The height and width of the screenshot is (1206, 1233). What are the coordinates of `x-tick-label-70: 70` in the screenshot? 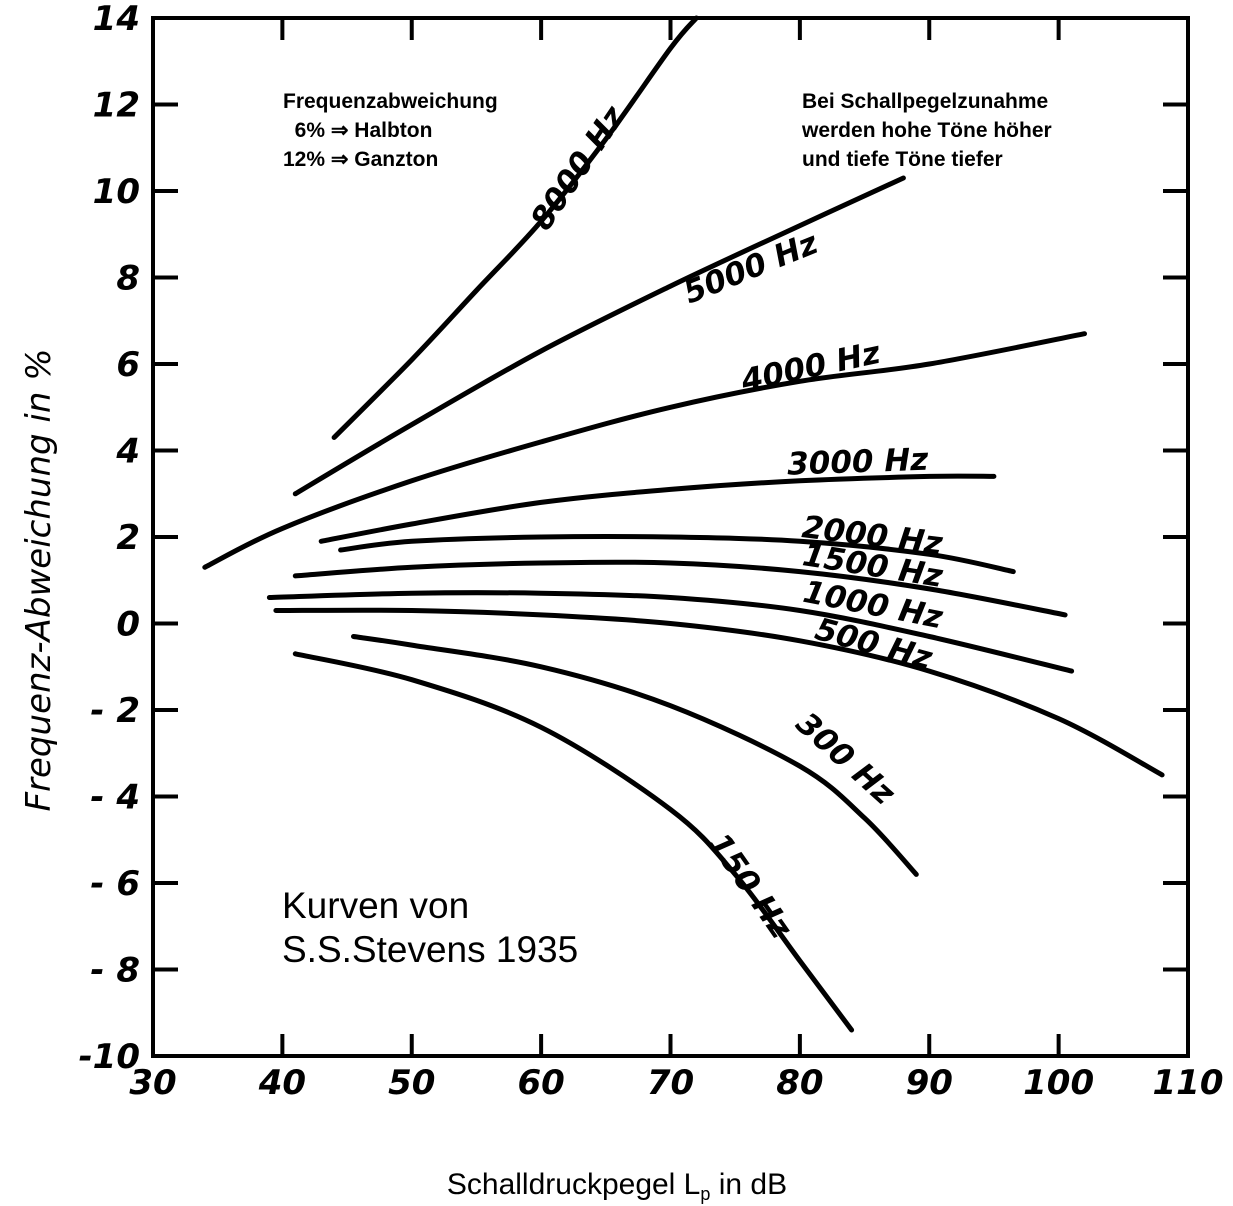 It's located at (670, 1083).